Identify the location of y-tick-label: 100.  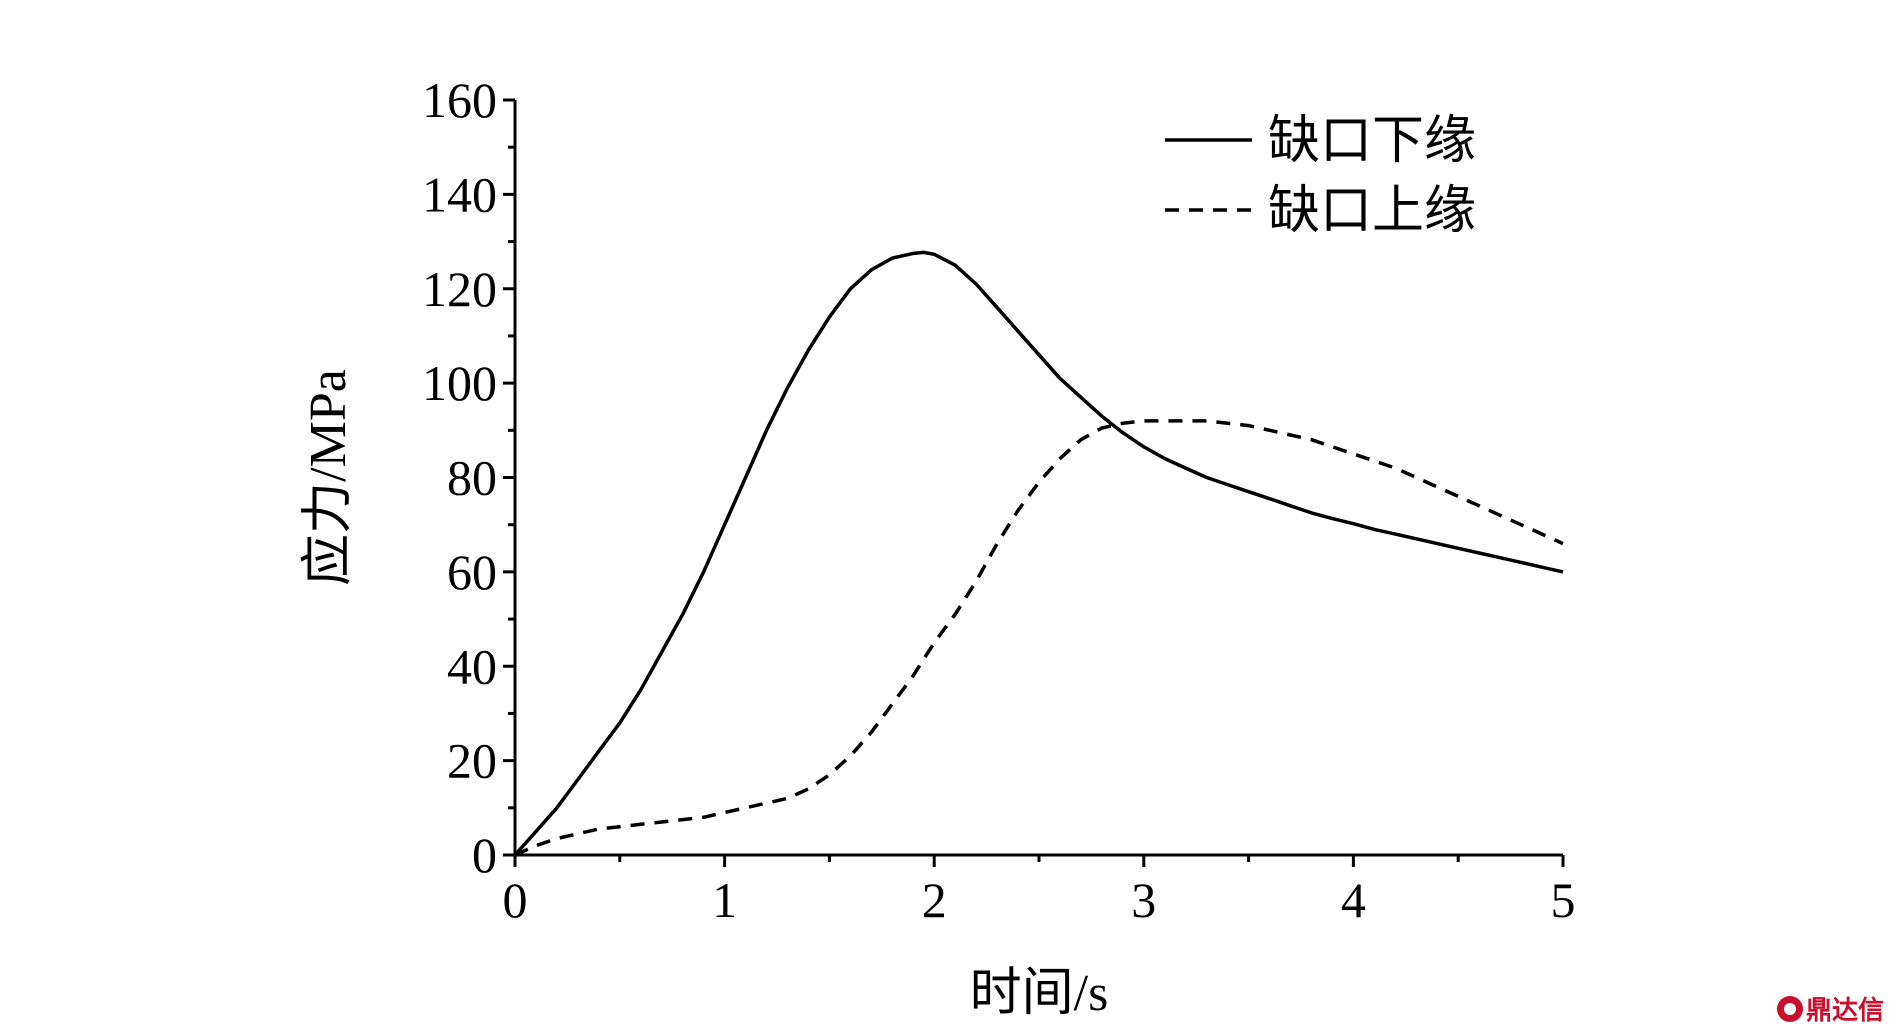
(459, 383).